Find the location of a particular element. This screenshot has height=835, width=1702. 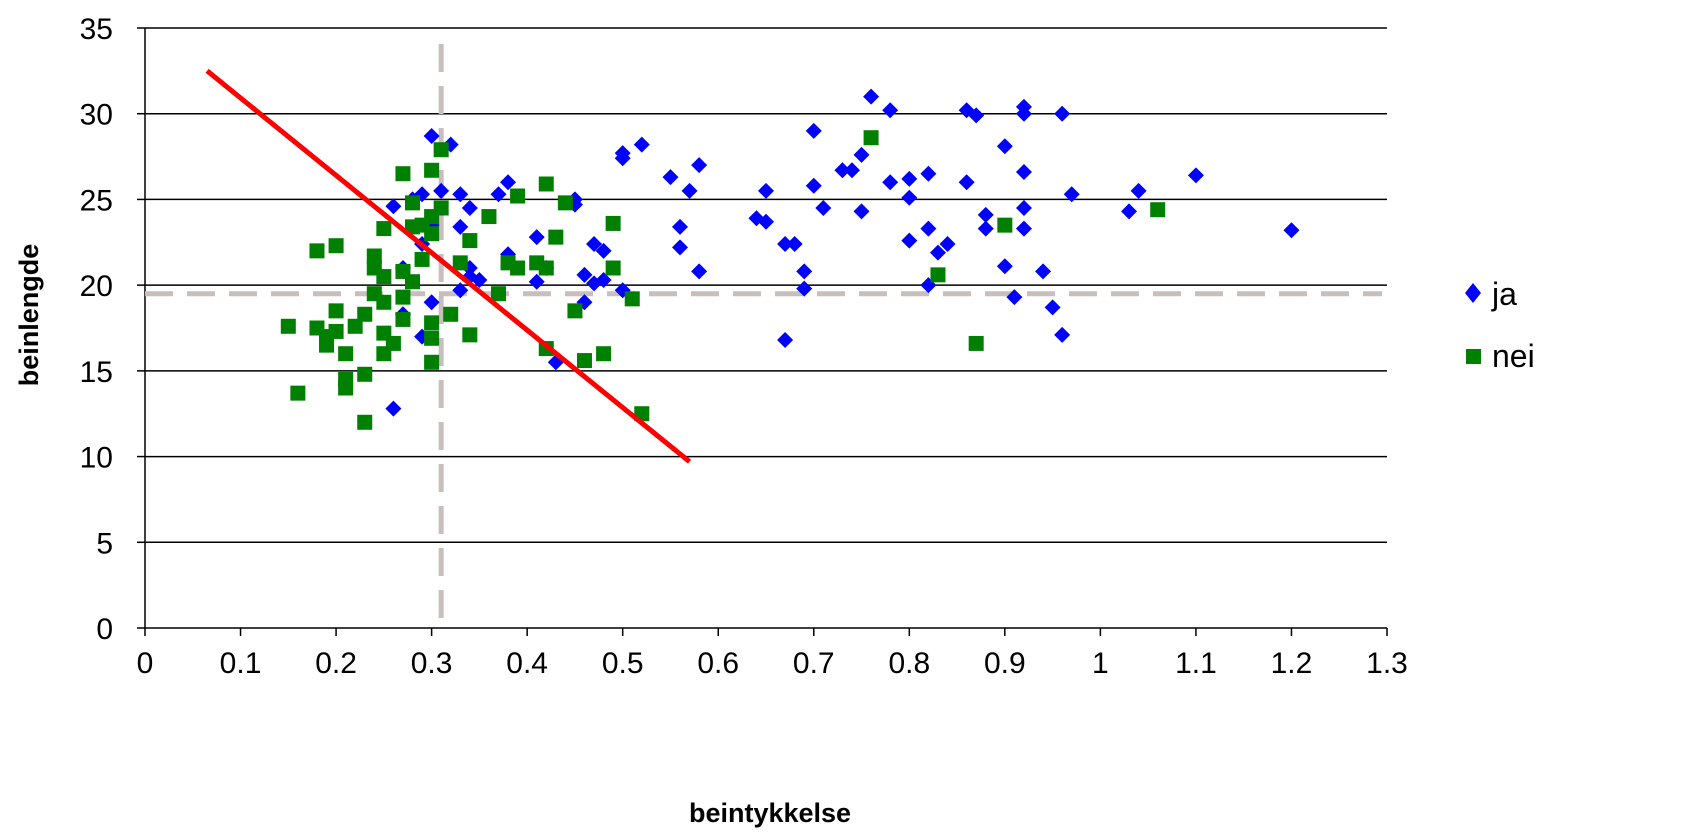

y-tick-label: 35 is located at coordinates (96, 29).